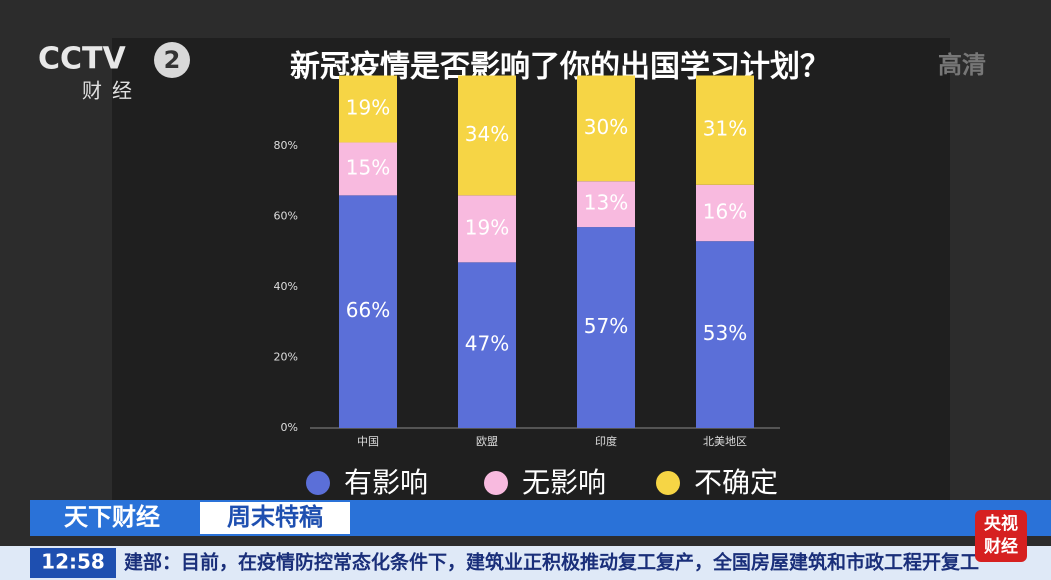 The height and width of the screenshot is (580, 1051). What do you see at coordinates (962, 65) in the screenshot?
I see `hd-mark: 高清` at bounding box center [962, 65].